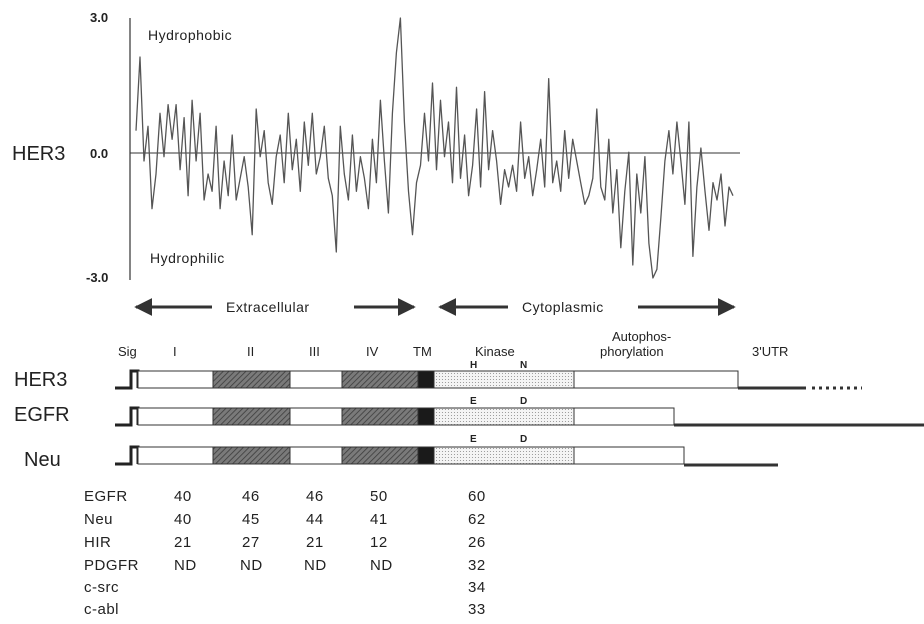 The image size is (924, 624). What do you see at coordinates (770, 351) in the screenshot?
I see `domain-label-3utr: 3'UTR` at bounding box center [770, 351].